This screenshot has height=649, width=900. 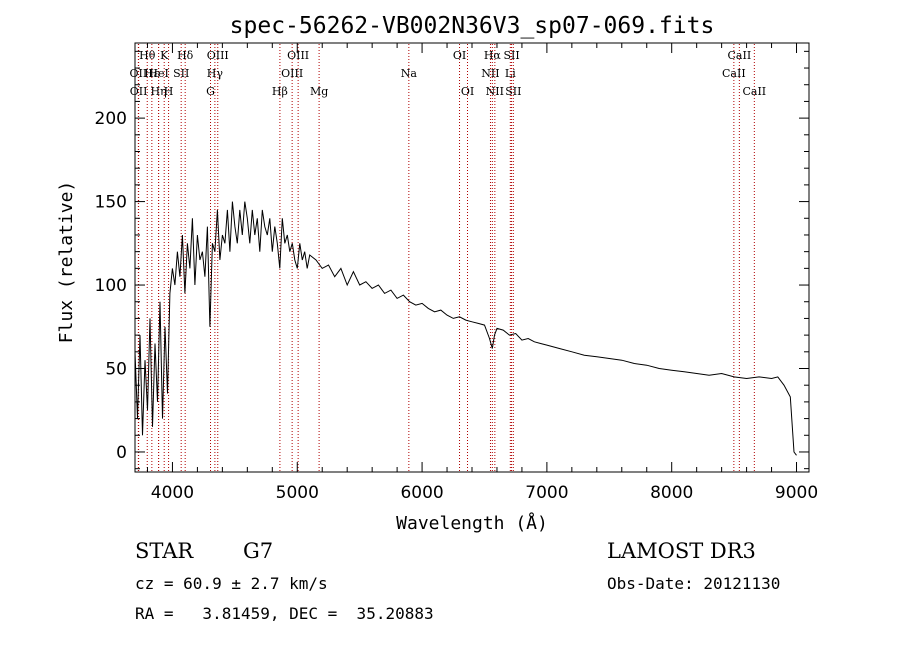 I want to click on x-tick-label-3: 7000, so click(x=546, y=493).